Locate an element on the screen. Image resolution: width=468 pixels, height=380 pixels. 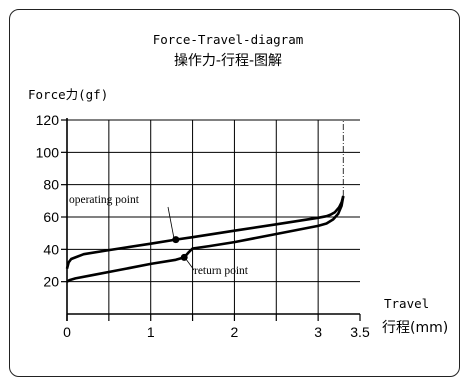
x-tick-label: 3.5 is located at coordinates (360, 332).